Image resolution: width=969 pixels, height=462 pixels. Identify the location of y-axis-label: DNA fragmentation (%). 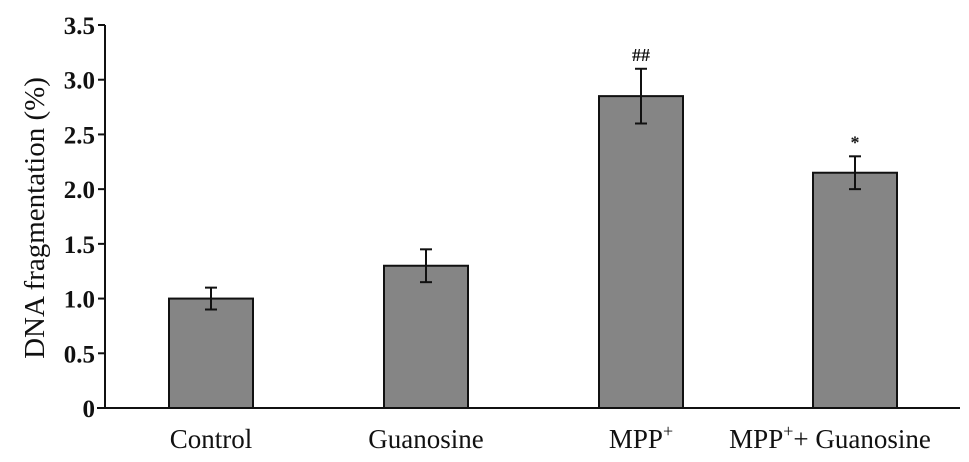
(35, 218).